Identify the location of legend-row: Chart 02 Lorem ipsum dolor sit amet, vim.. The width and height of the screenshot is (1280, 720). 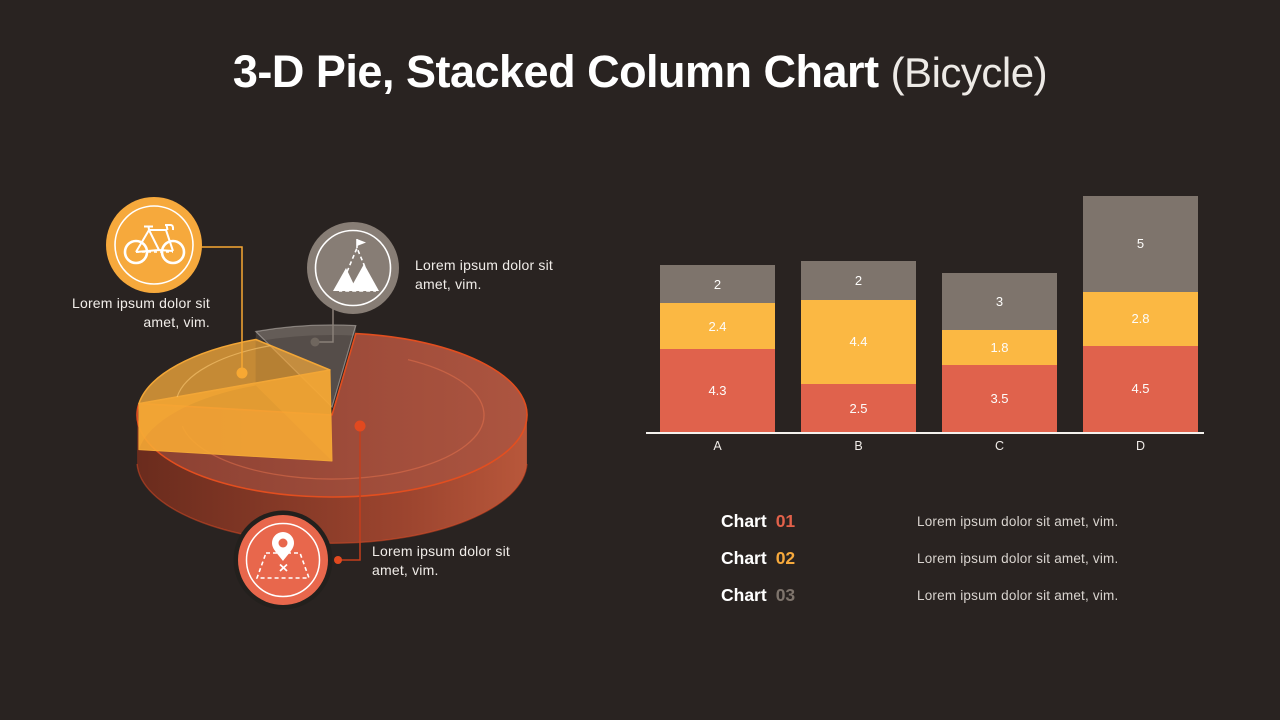
(971, 559).